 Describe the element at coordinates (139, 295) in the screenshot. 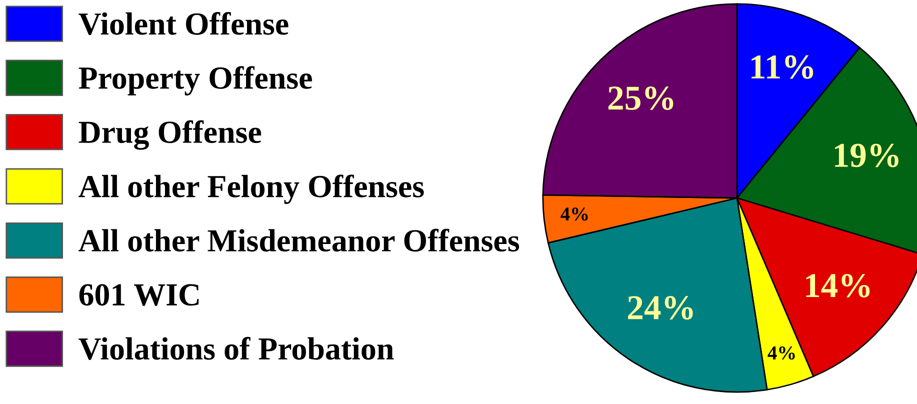

I see `legend-label: 601 WIC` at that location.